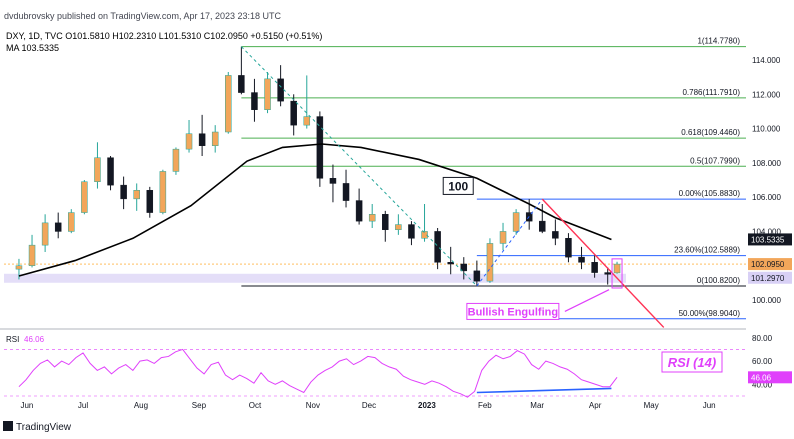  Describe the element at coordinates (718, 41) in the screenshot. I see `fib-level-label: 1(114.7780)` at that location.